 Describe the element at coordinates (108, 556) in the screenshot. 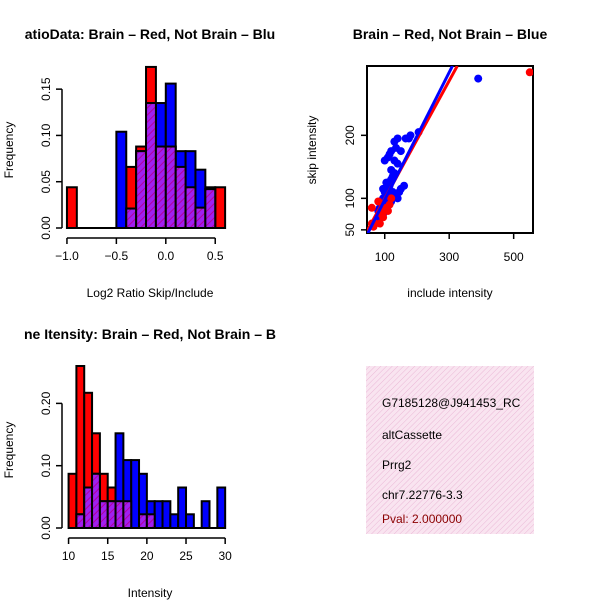

I see `x-tick-label: 15` at that location.